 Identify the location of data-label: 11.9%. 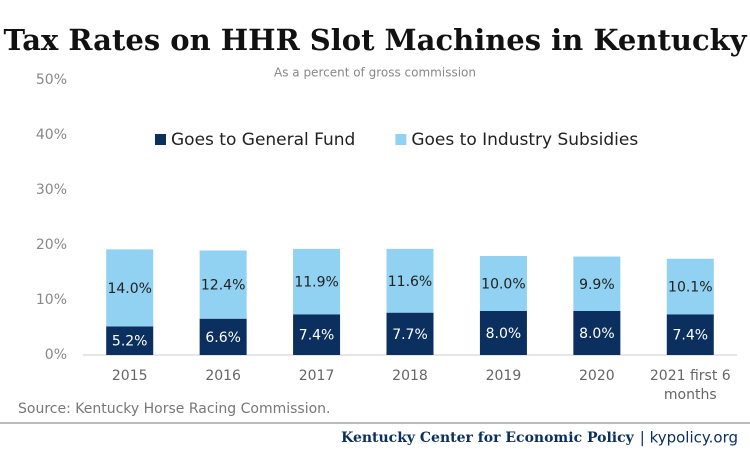
(316, 283).